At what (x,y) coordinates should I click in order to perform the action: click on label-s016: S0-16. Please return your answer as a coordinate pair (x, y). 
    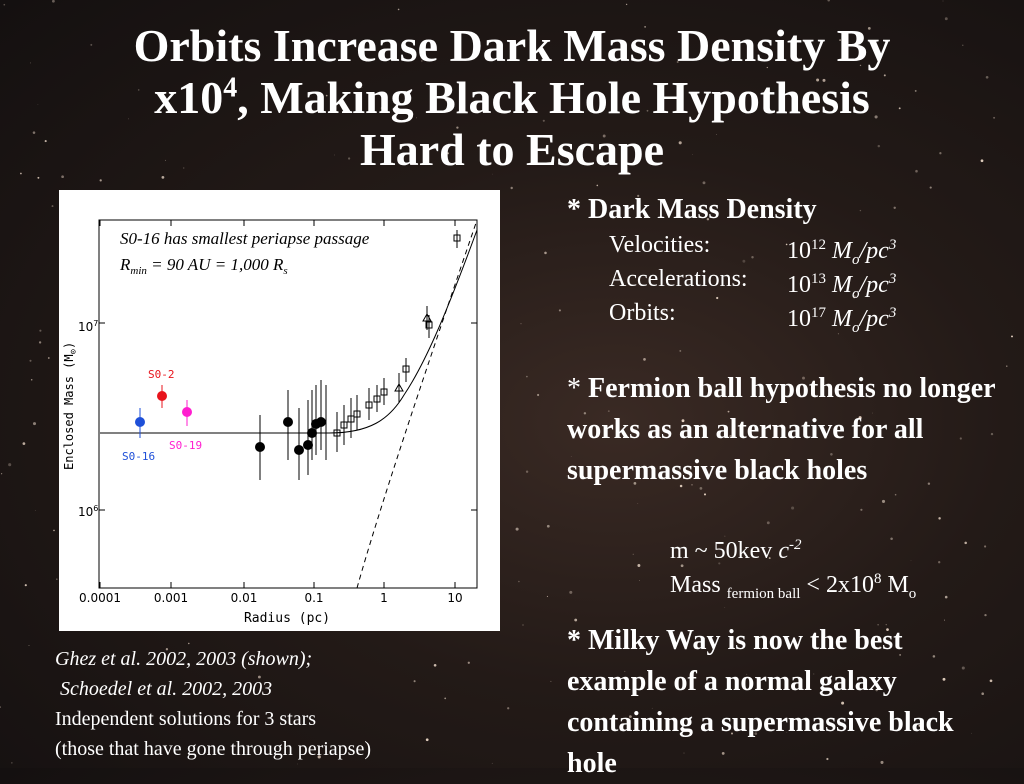
    Looking at the image, I should click on (138, 456).